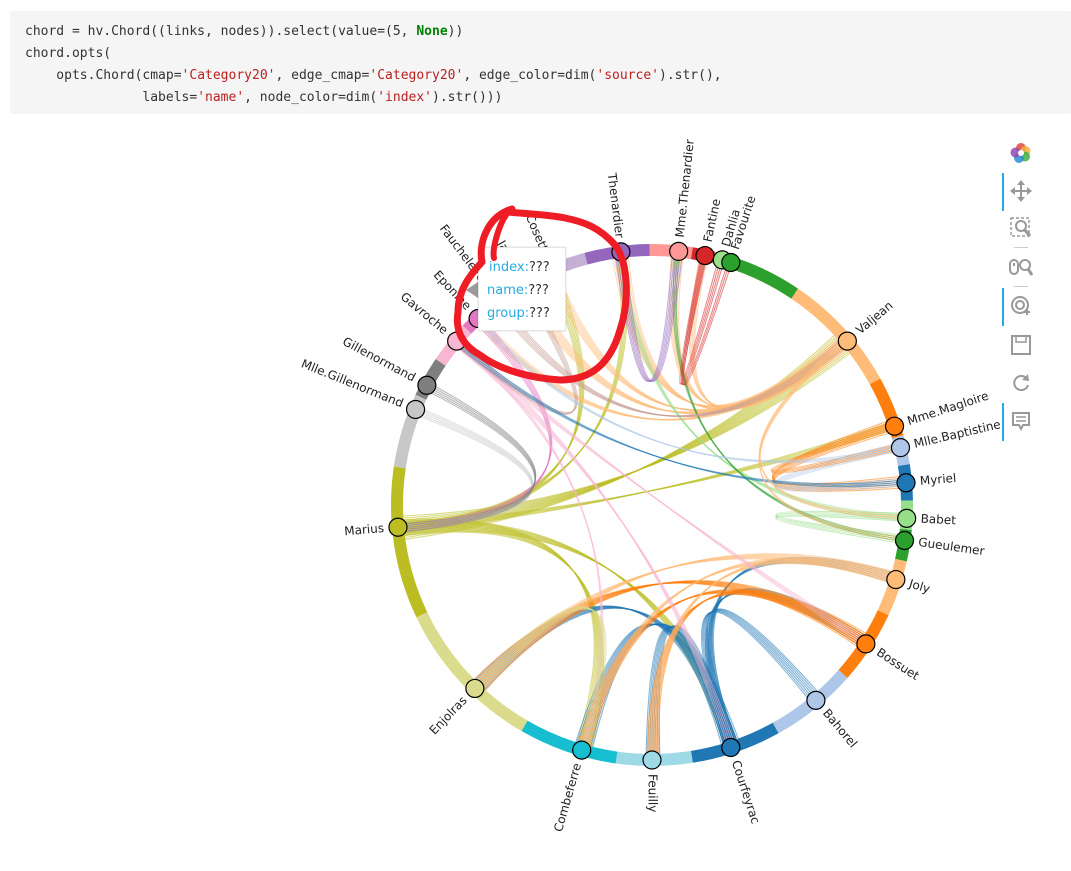  Describe the element at coordinates (918, 586) in the screenshot. I see `node-label-6: Joly` at that location.